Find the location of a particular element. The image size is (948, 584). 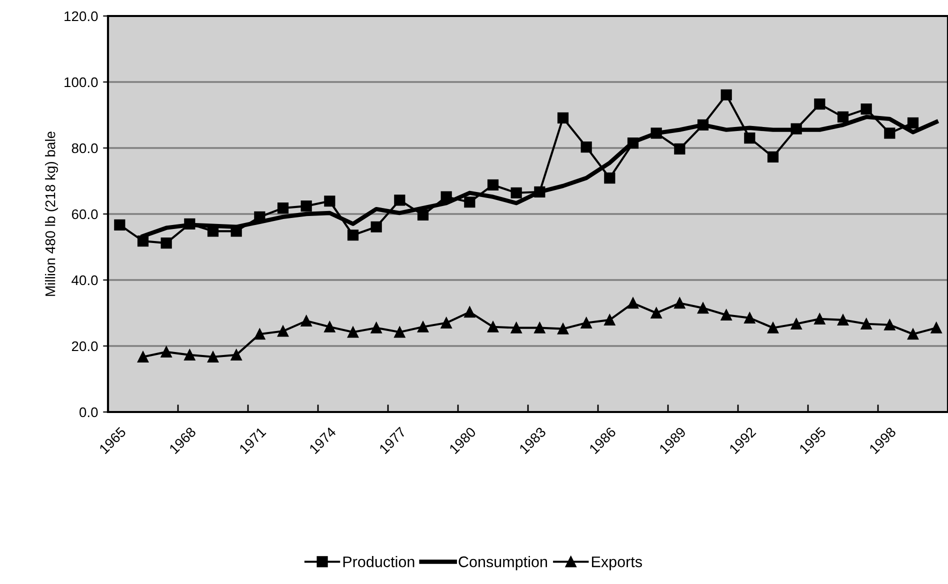

legend-label: Production is located at coordinates (378, 562).